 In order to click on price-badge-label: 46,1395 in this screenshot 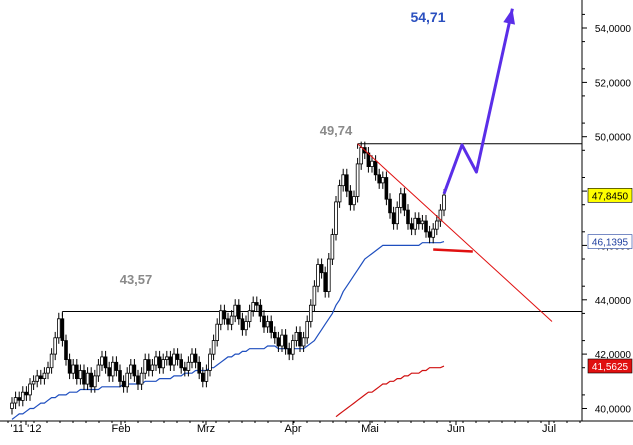, I will do `click(610, 243)`.